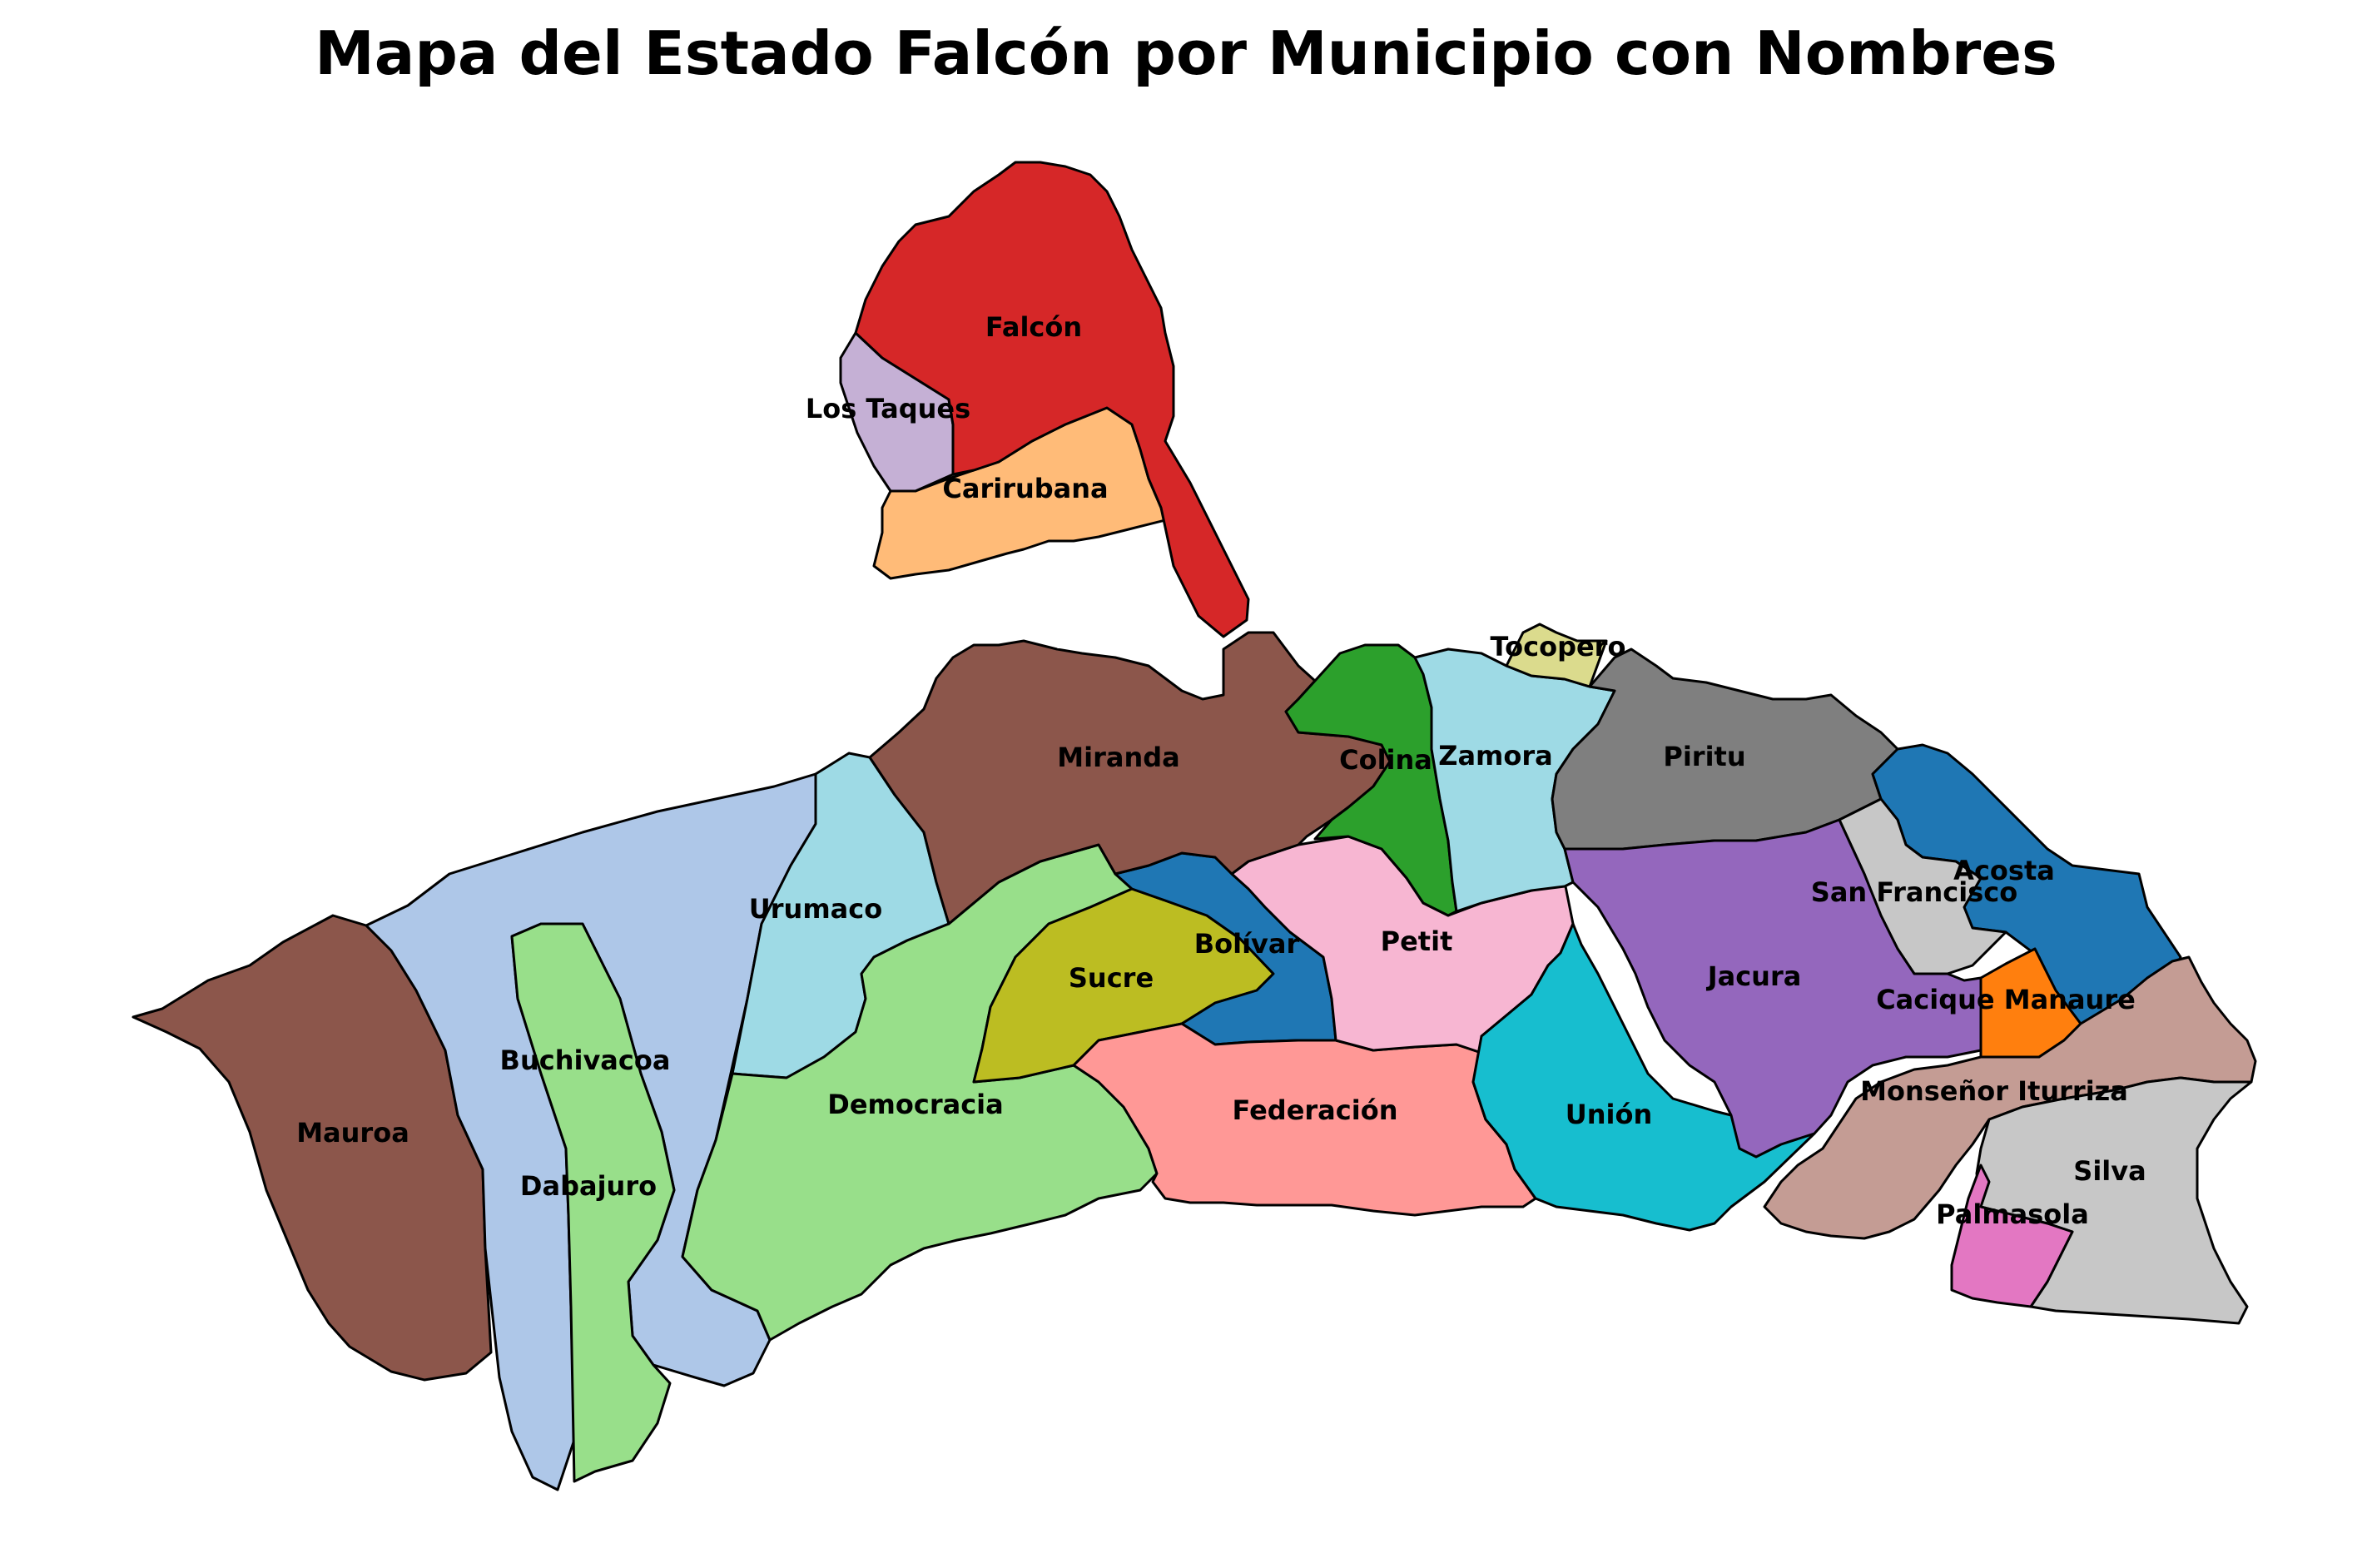 Image resolution: width=2372 pixels, height=1568 pixels. I want to click on label-democracia: Democracia, so click(915, 1104).